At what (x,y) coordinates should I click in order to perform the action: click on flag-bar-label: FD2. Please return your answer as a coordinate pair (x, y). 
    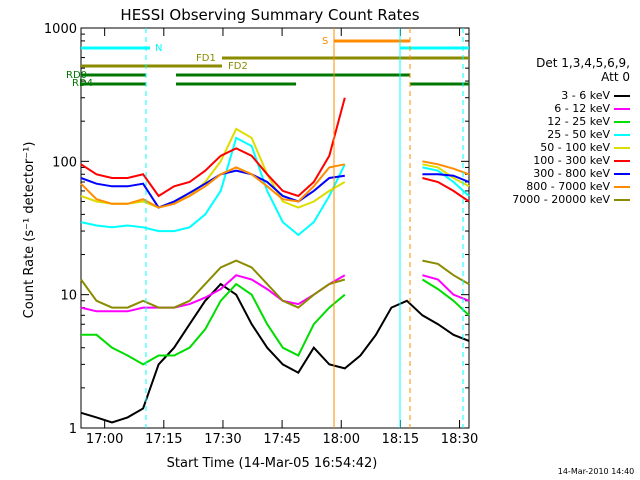
    Looking at the image, I should click on (238, 66).